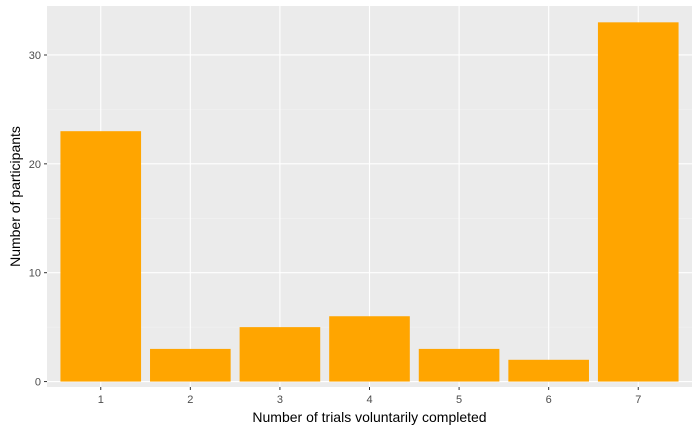 The image size is (700, 432). What do you see at coordinates (190, 400) in the screenshot?
I see `x-tick-label: 2` at bounding box center [190, 400].